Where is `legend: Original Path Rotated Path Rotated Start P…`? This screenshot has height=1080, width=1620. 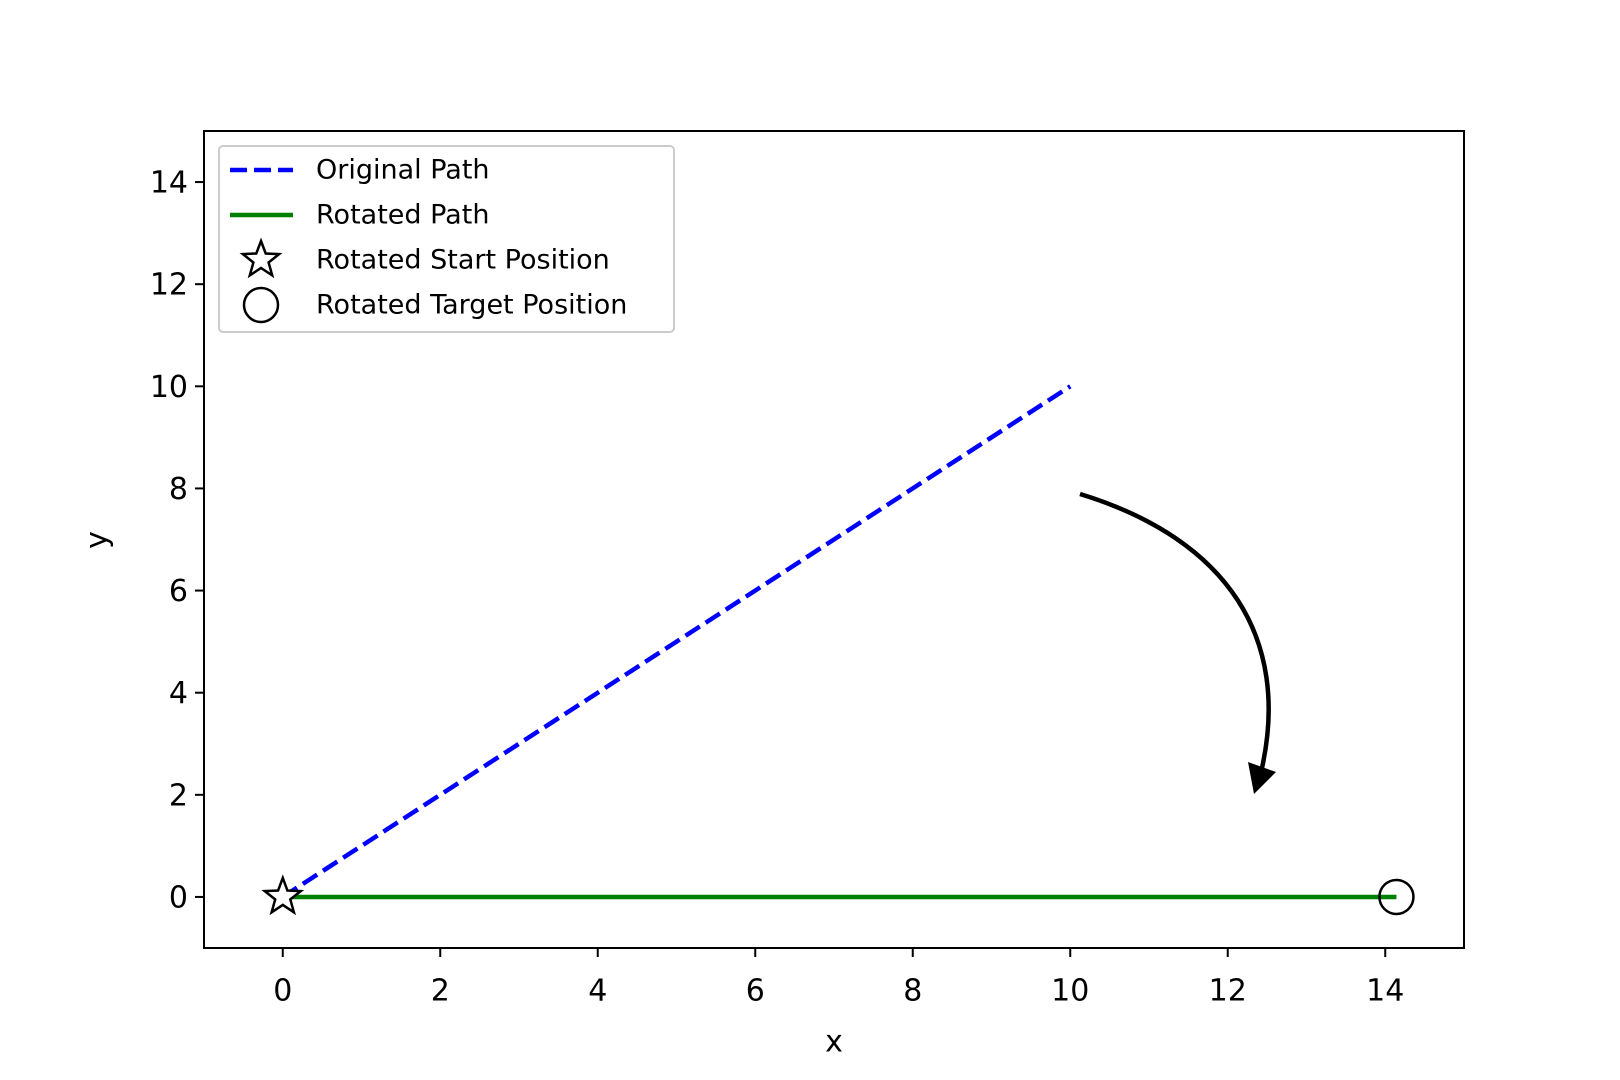
legend: Original Path Rotated Path Rotated Start P… is located at coordinates (446, 239).